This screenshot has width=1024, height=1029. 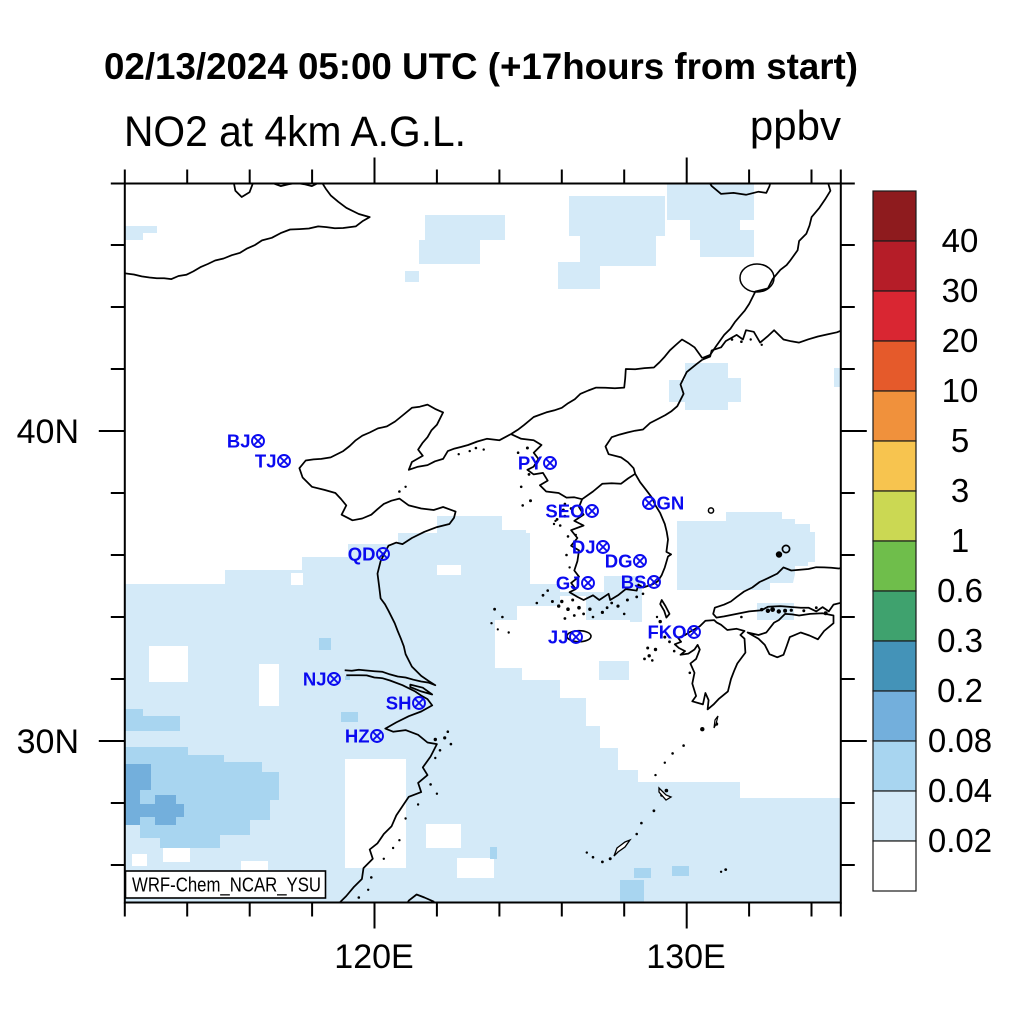 What do you see at coordinates (960, 490) in the screenshot?
I see `svg-text: 3` at bounding box center [960, 490].